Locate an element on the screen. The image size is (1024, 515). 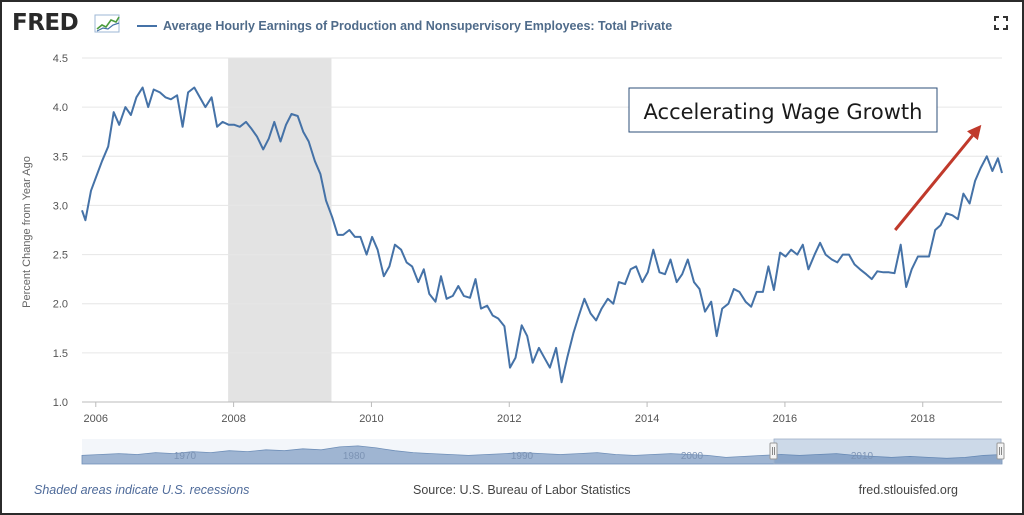
y-tick-label: 1.5 is located at coordinates (60, 354).